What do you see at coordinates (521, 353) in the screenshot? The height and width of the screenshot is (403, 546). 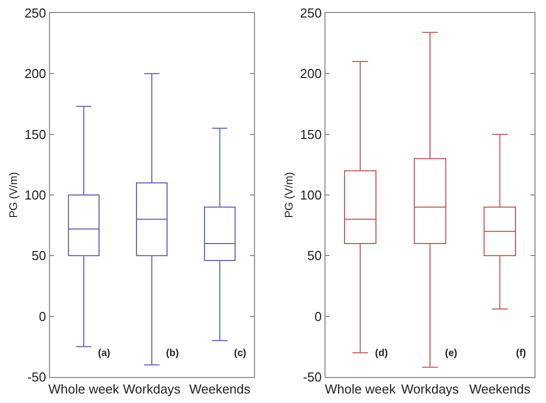 I see `annotation: (f)` at bounding box center [521, 353].